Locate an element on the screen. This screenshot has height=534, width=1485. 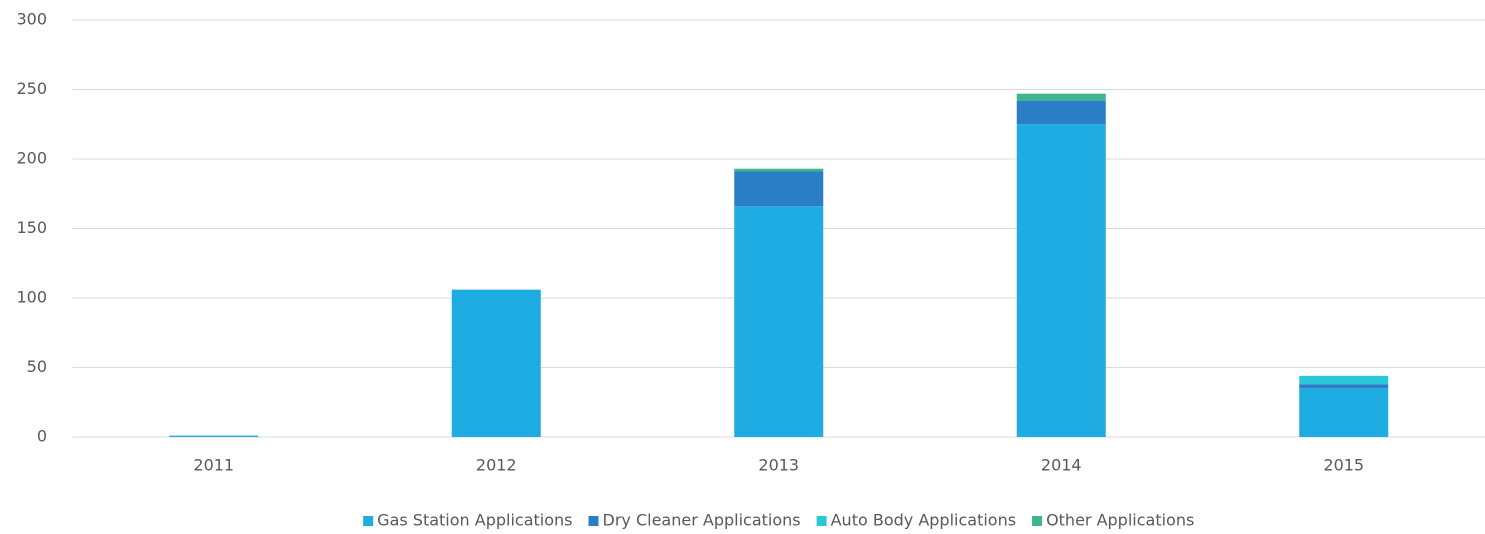
y-tick-label: 300 is located at coordinates (31, 19).